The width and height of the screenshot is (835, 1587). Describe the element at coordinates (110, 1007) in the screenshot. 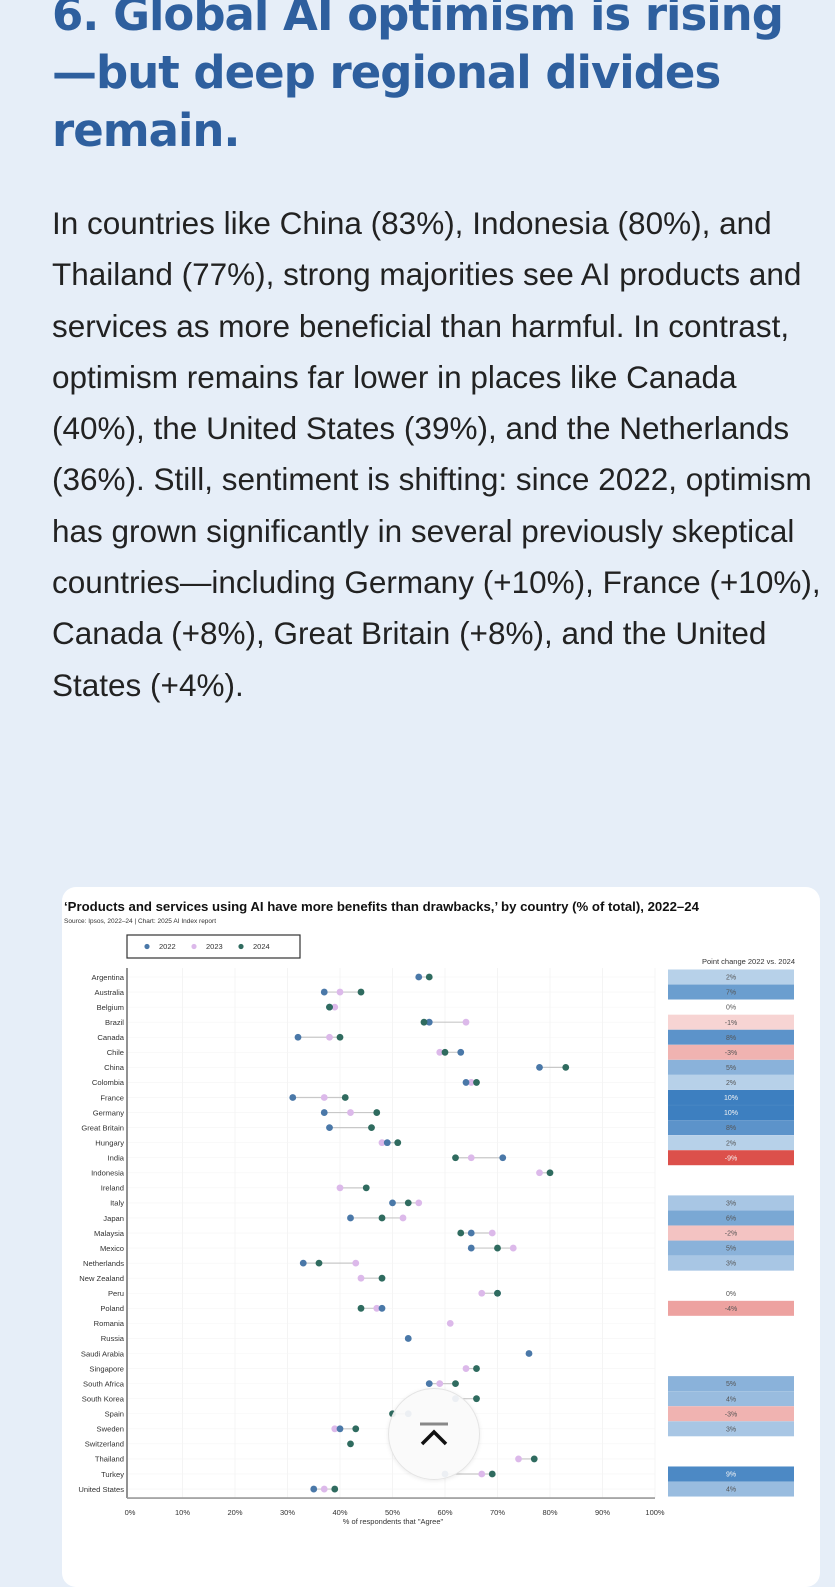

I see `country-label: Belgium` at that location.